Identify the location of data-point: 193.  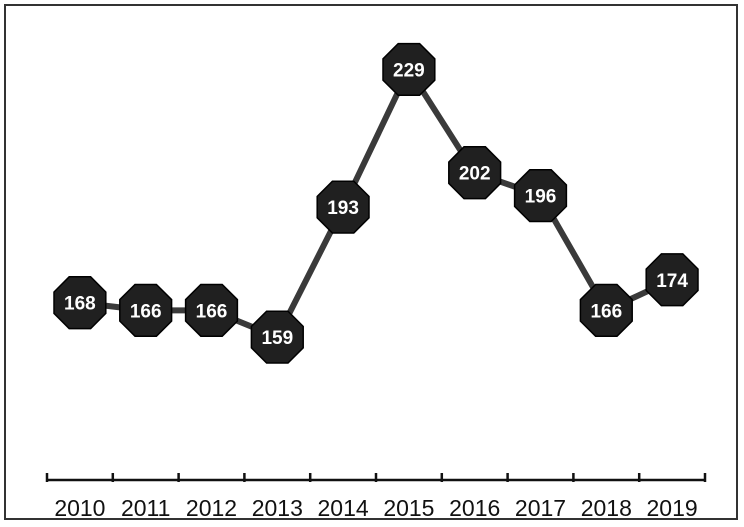
(343, 207).